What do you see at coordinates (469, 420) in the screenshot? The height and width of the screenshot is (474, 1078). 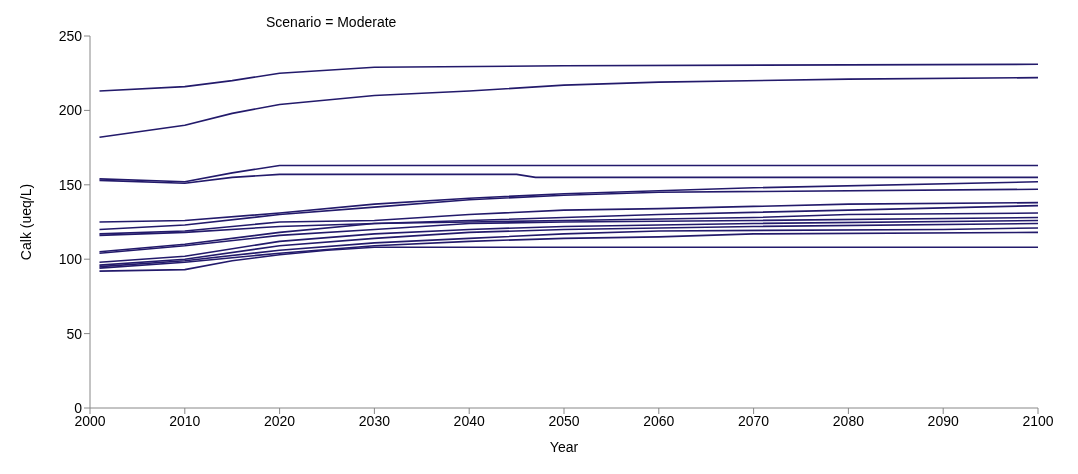 I see `x-tick-label: 2040` at bounding box center [469, 420].